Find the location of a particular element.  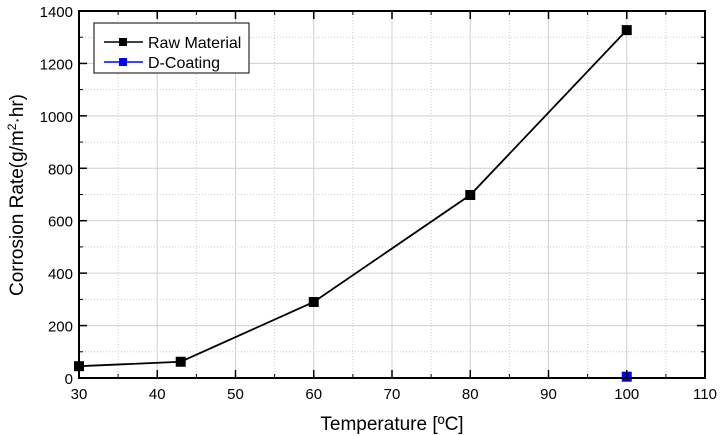

y-tick-label: 400 is located at coordinates (60, 274).